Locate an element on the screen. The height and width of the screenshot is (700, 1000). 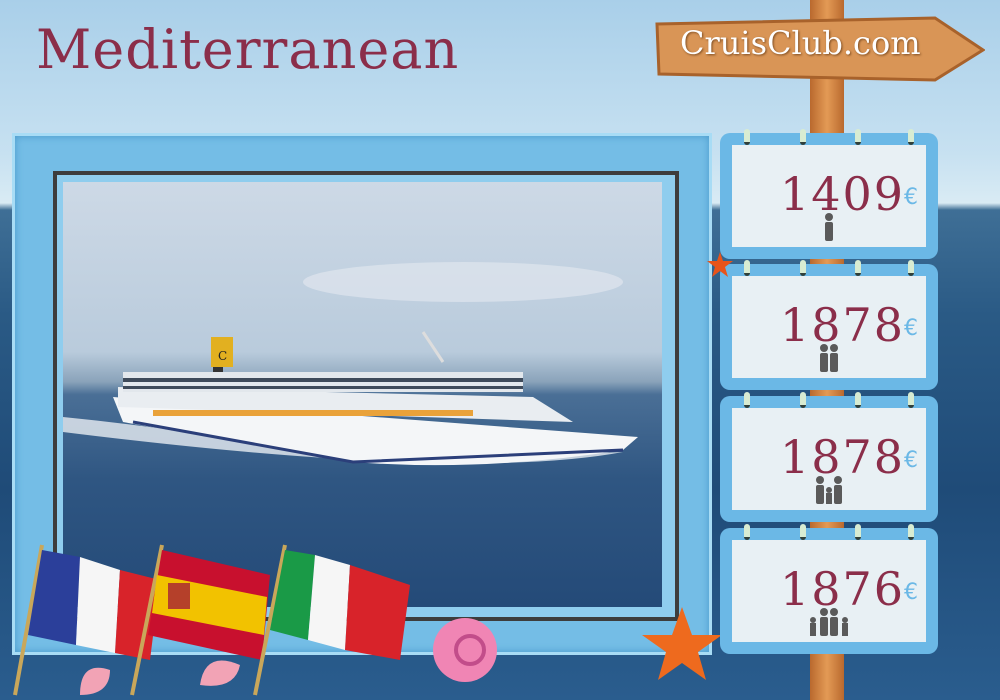
signpost-arrow is located at coordinates (820, 49).